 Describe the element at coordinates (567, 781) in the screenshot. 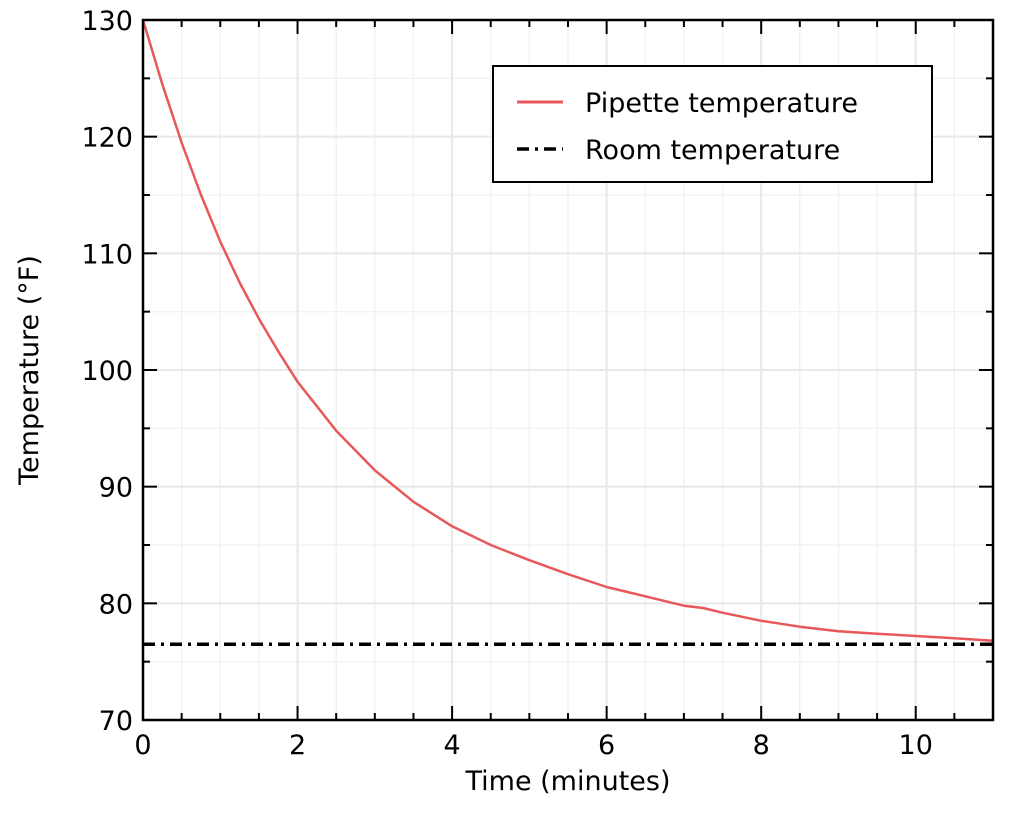

I see `x-axis-label: Time (minutes)` at that location.